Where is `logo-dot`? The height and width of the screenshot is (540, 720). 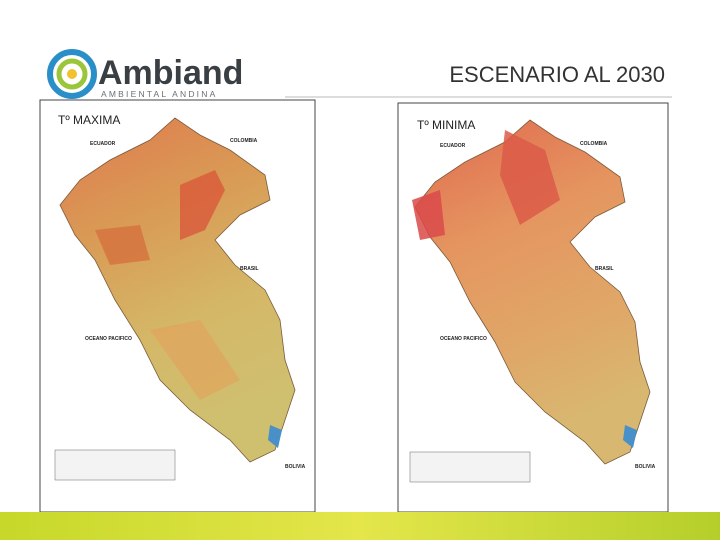
logo-dot is located at coordinates (72, 74).